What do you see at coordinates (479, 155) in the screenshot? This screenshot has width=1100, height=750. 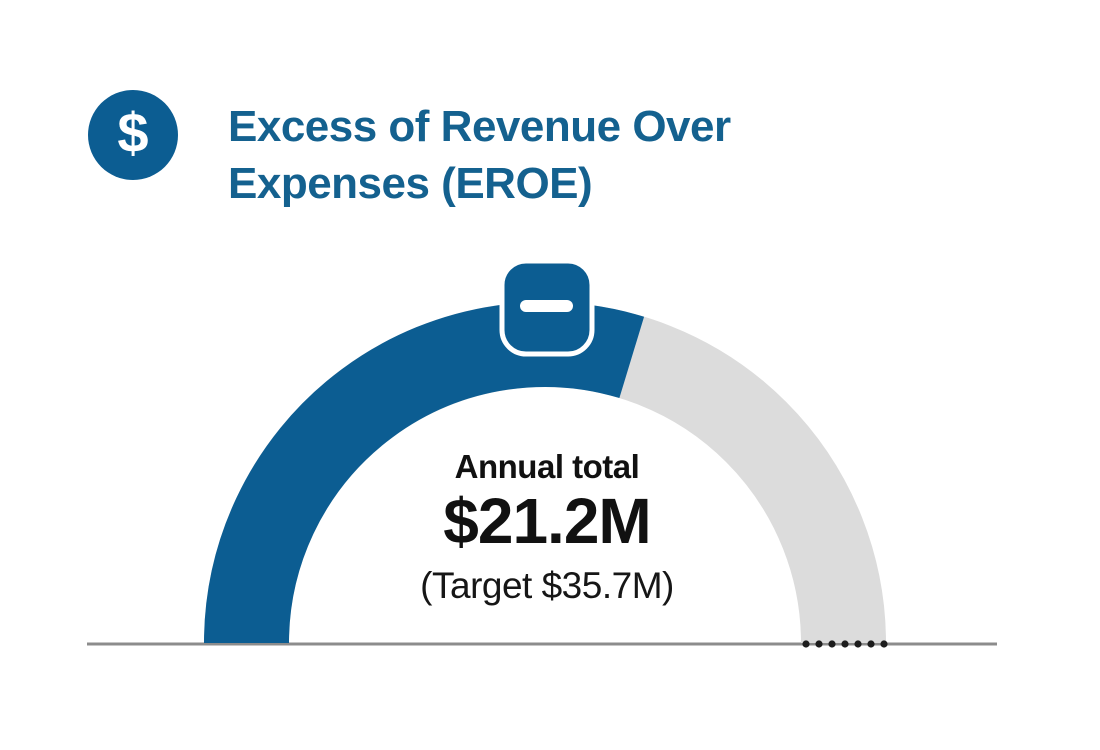 I see `page-title: Excess of Revenue Over Expenses (EROE)` at bounding box center [479, 155].